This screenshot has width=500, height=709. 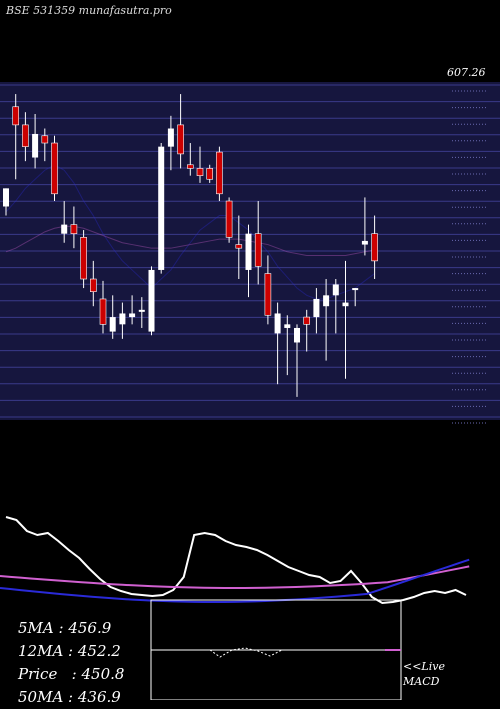 What do you see at coordinates (99, 697) in the screenshot?
I see `stat-value: 436.9` at bounding box center [99, 697].